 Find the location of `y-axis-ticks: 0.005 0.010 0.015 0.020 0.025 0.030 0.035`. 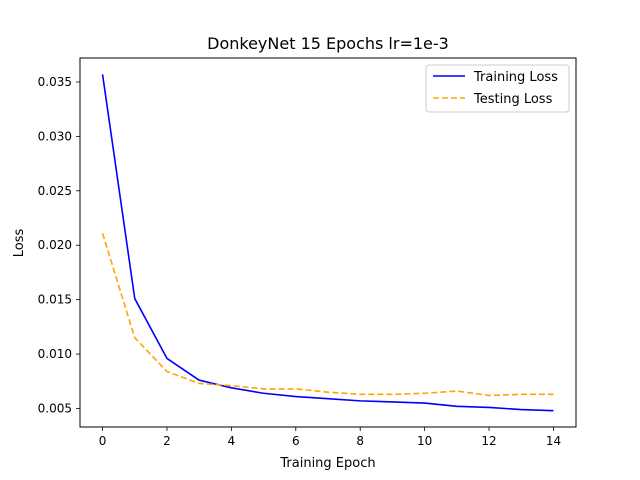

y-axis-ticks: 0.005 0.010 0.015 0.020 0.025 0.030 0.035 is located at coordinates (59, 245).